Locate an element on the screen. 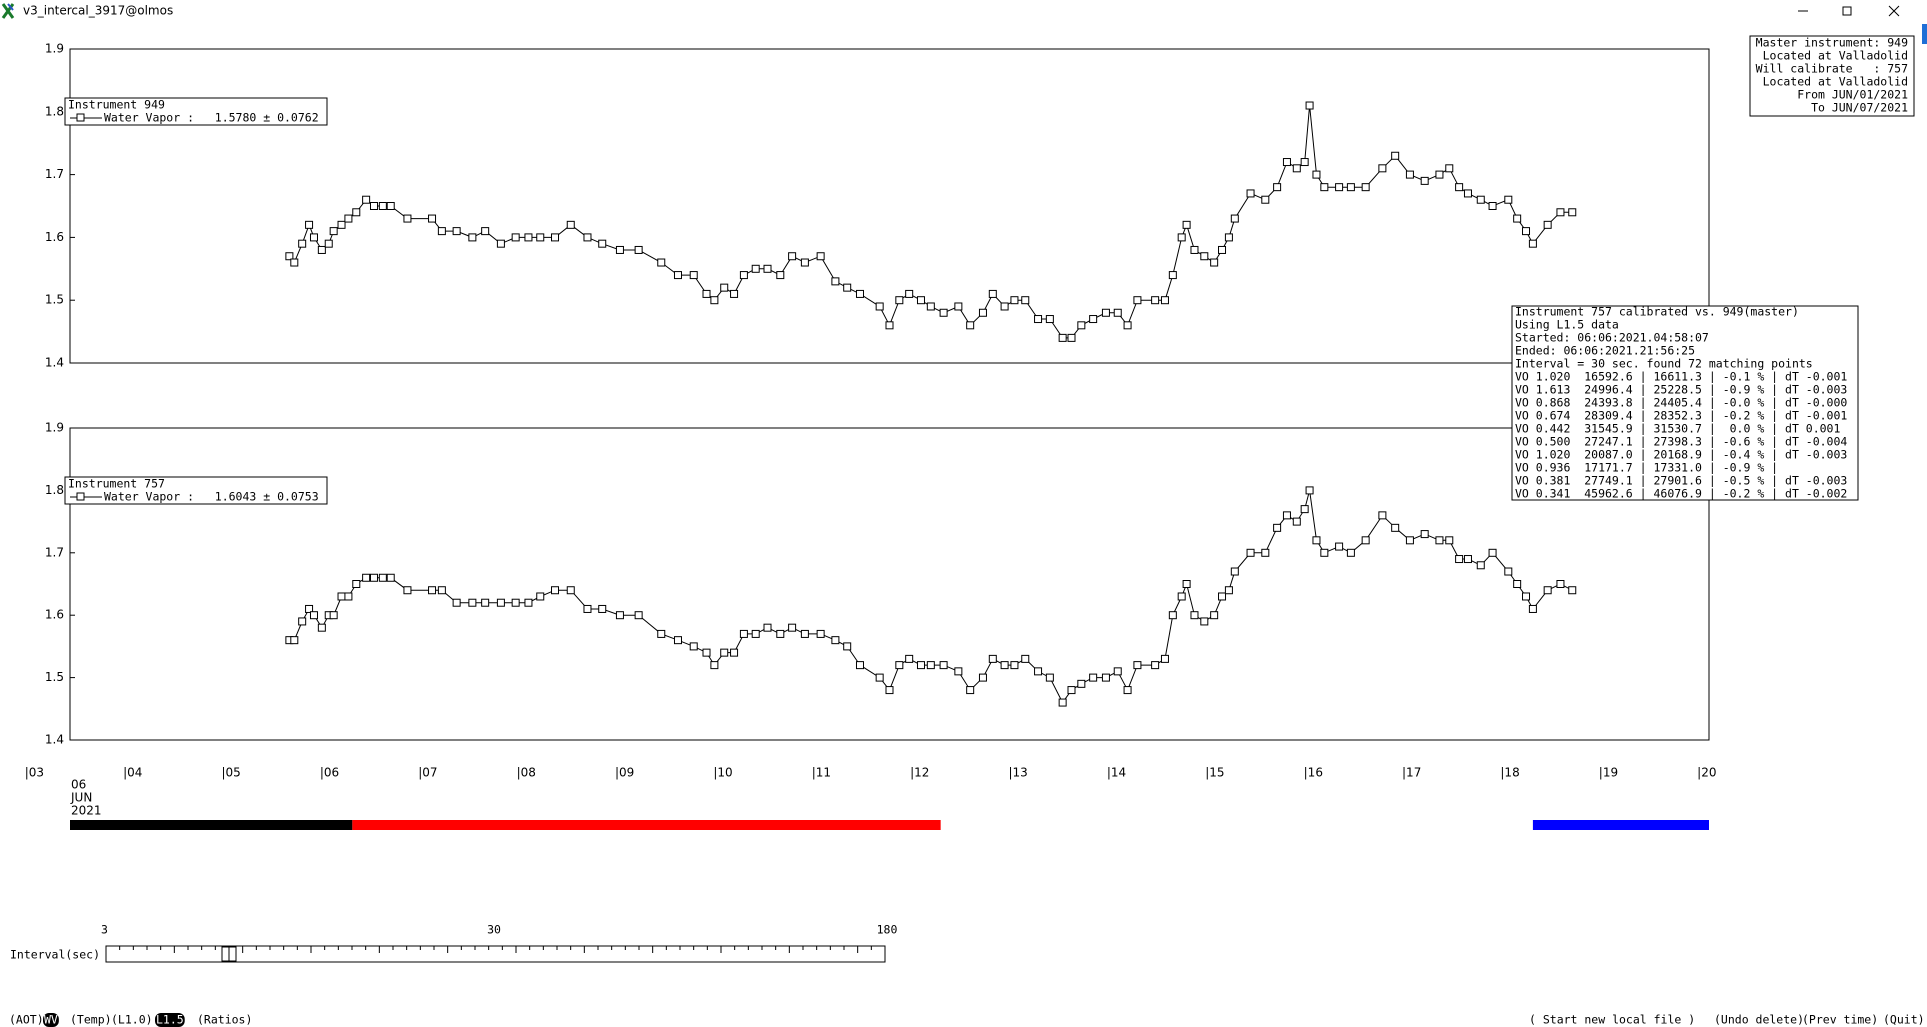 This screenshot has height=1027, width=1927. x-tick-label: |19 is located at coordinates (1608, 773).